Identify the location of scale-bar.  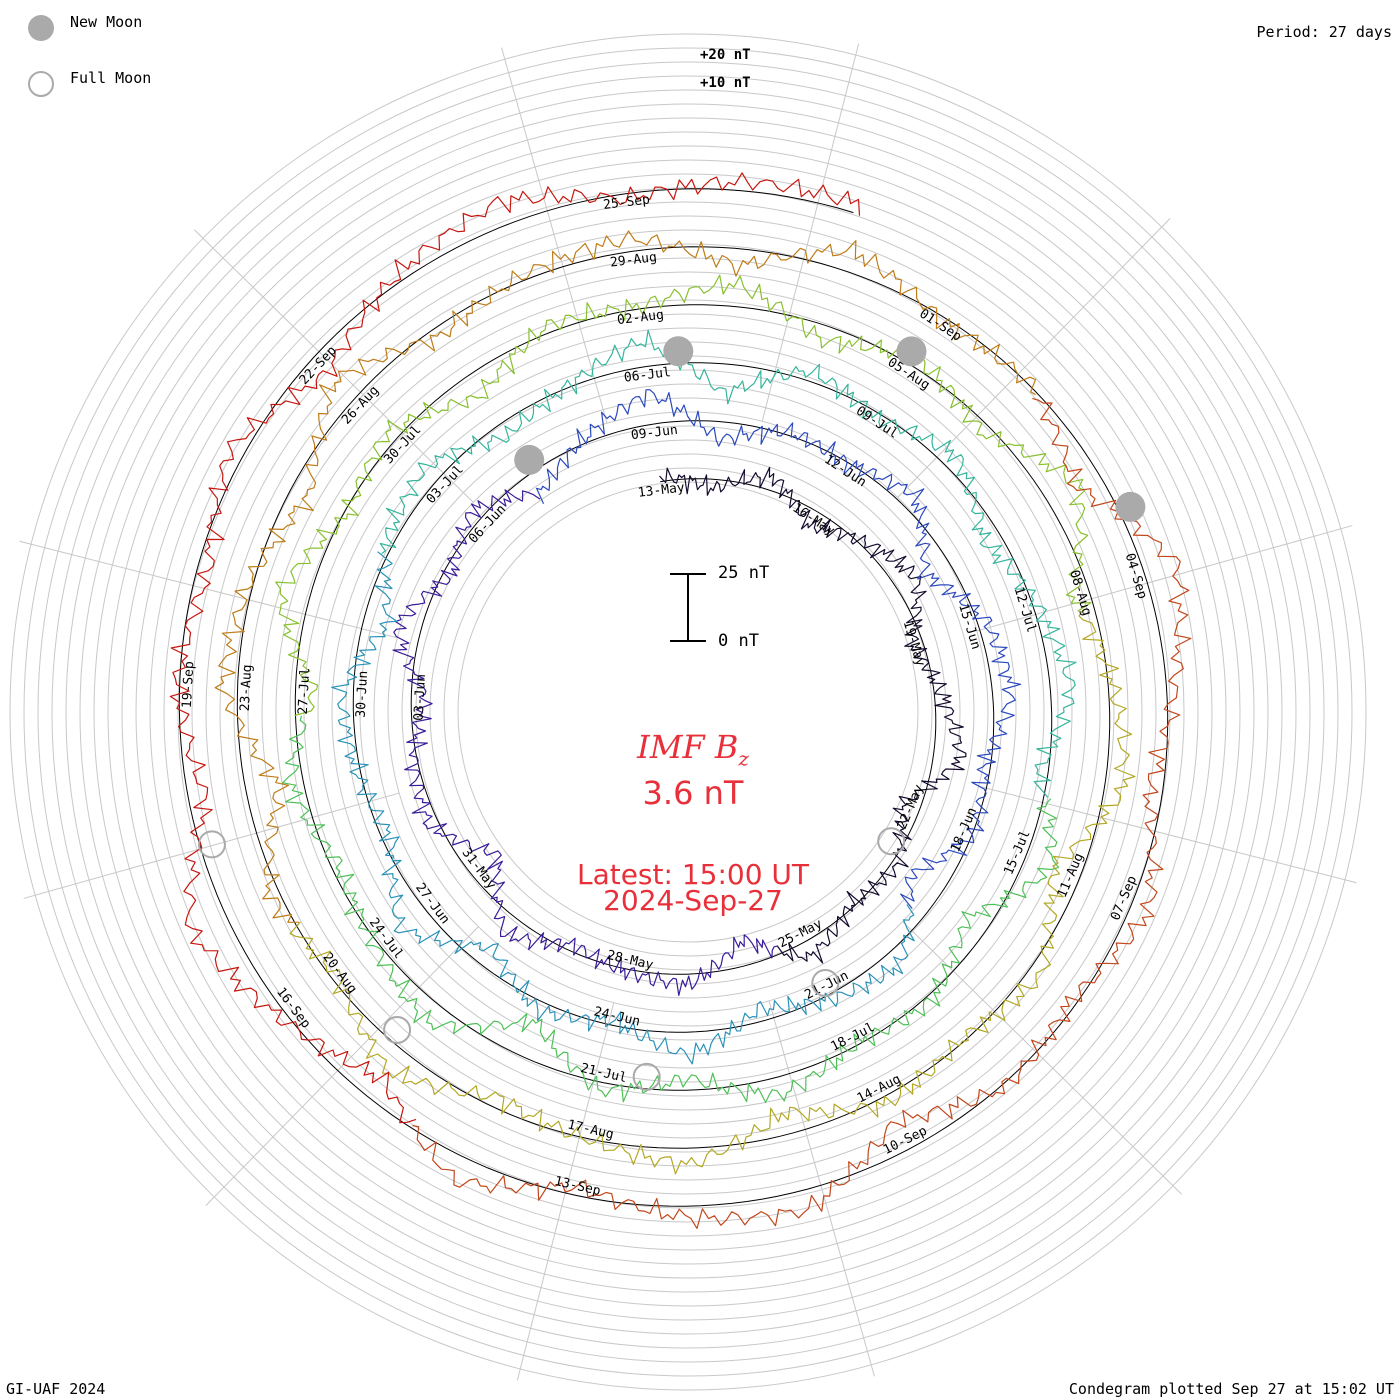
(688, 607).